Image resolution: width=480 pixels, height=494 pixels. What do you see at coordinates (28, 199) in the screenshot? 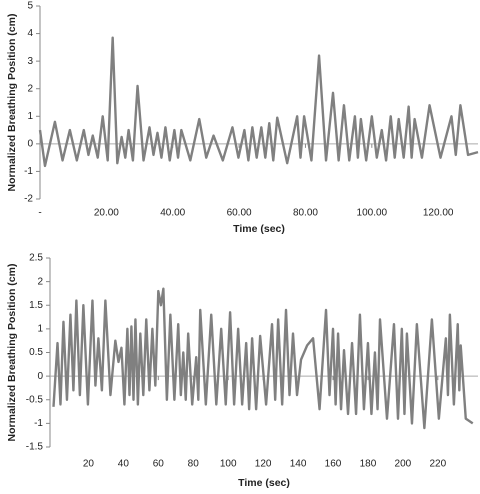
I see `y-tick-label: -2` at bounding box center [28, 199].